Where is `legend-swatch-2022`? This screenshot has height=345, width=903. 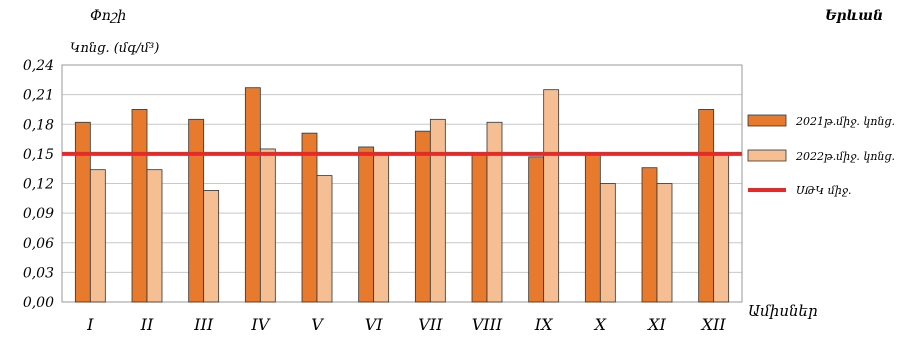 legend-swatch-2022 is located at coordinates (767, 155).